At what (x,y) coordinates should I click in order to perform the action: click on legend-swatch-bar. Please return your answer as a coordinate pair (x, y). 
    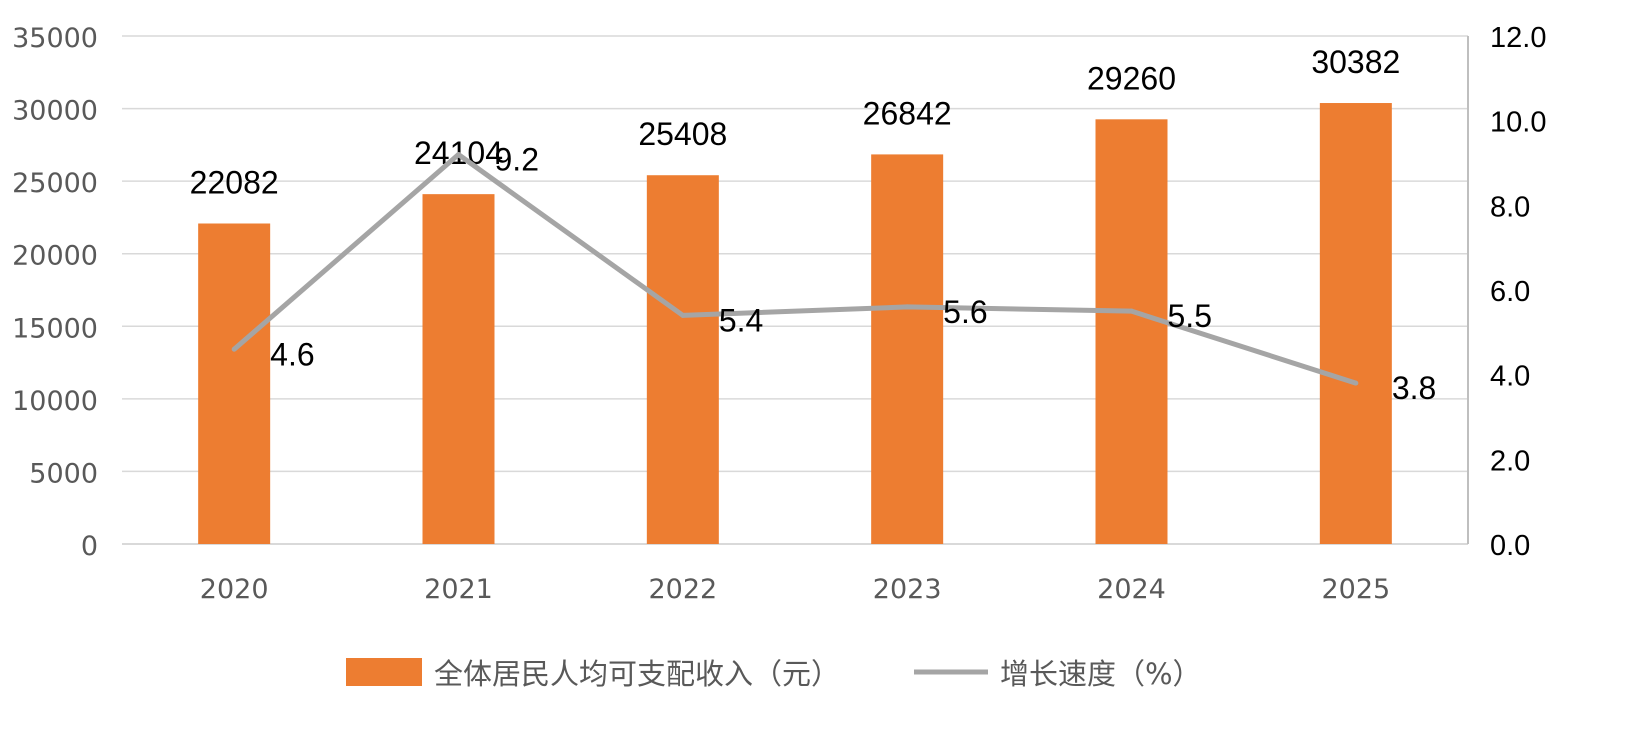
    Looking at the image, I should click on (384, 672).